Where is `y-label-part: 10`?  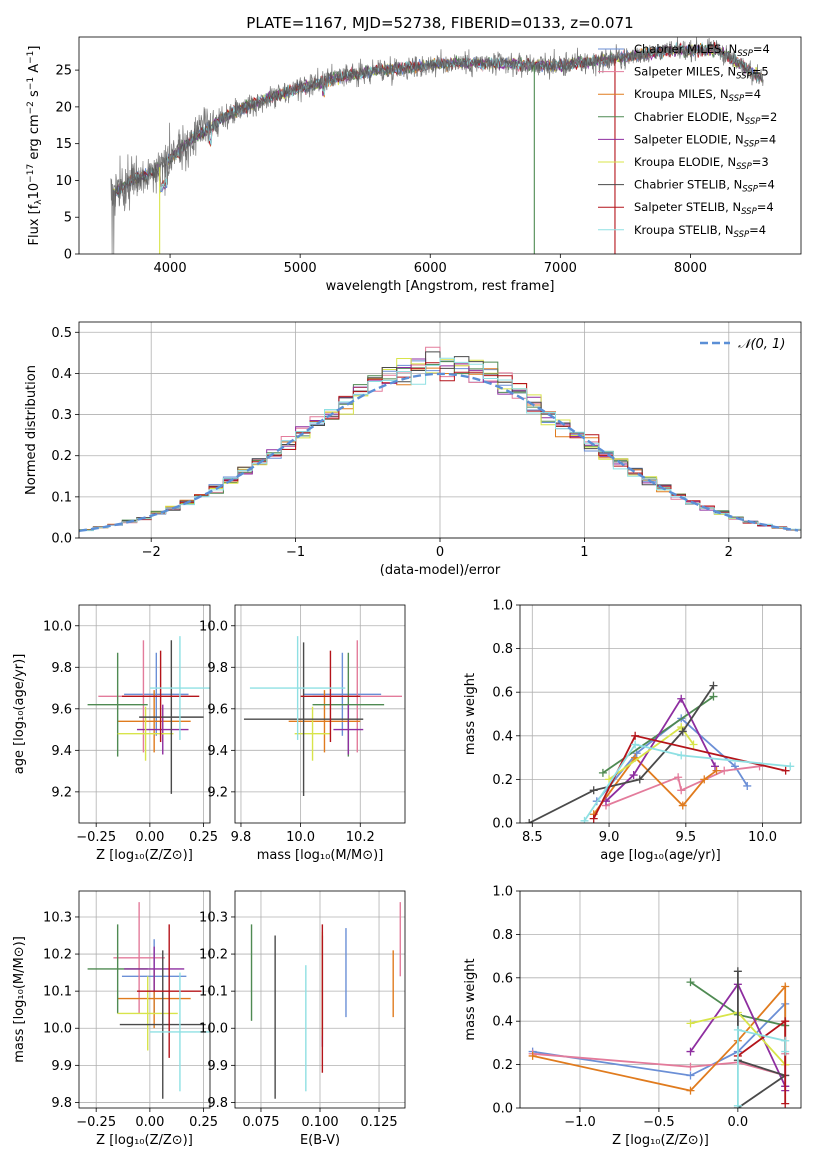
y-label-part: 10 is located at coordinates (34, 191).